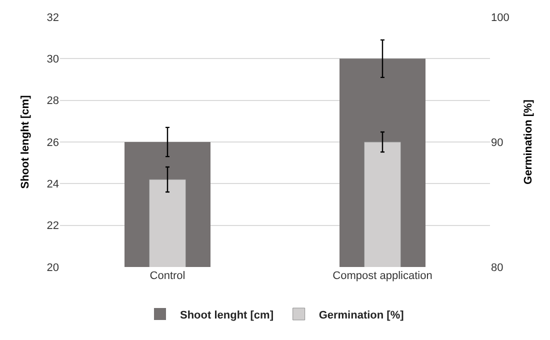 The image size is (550, 340). I want to click on y-axis-title: Shoot lenght [cm], so click(25, 141).